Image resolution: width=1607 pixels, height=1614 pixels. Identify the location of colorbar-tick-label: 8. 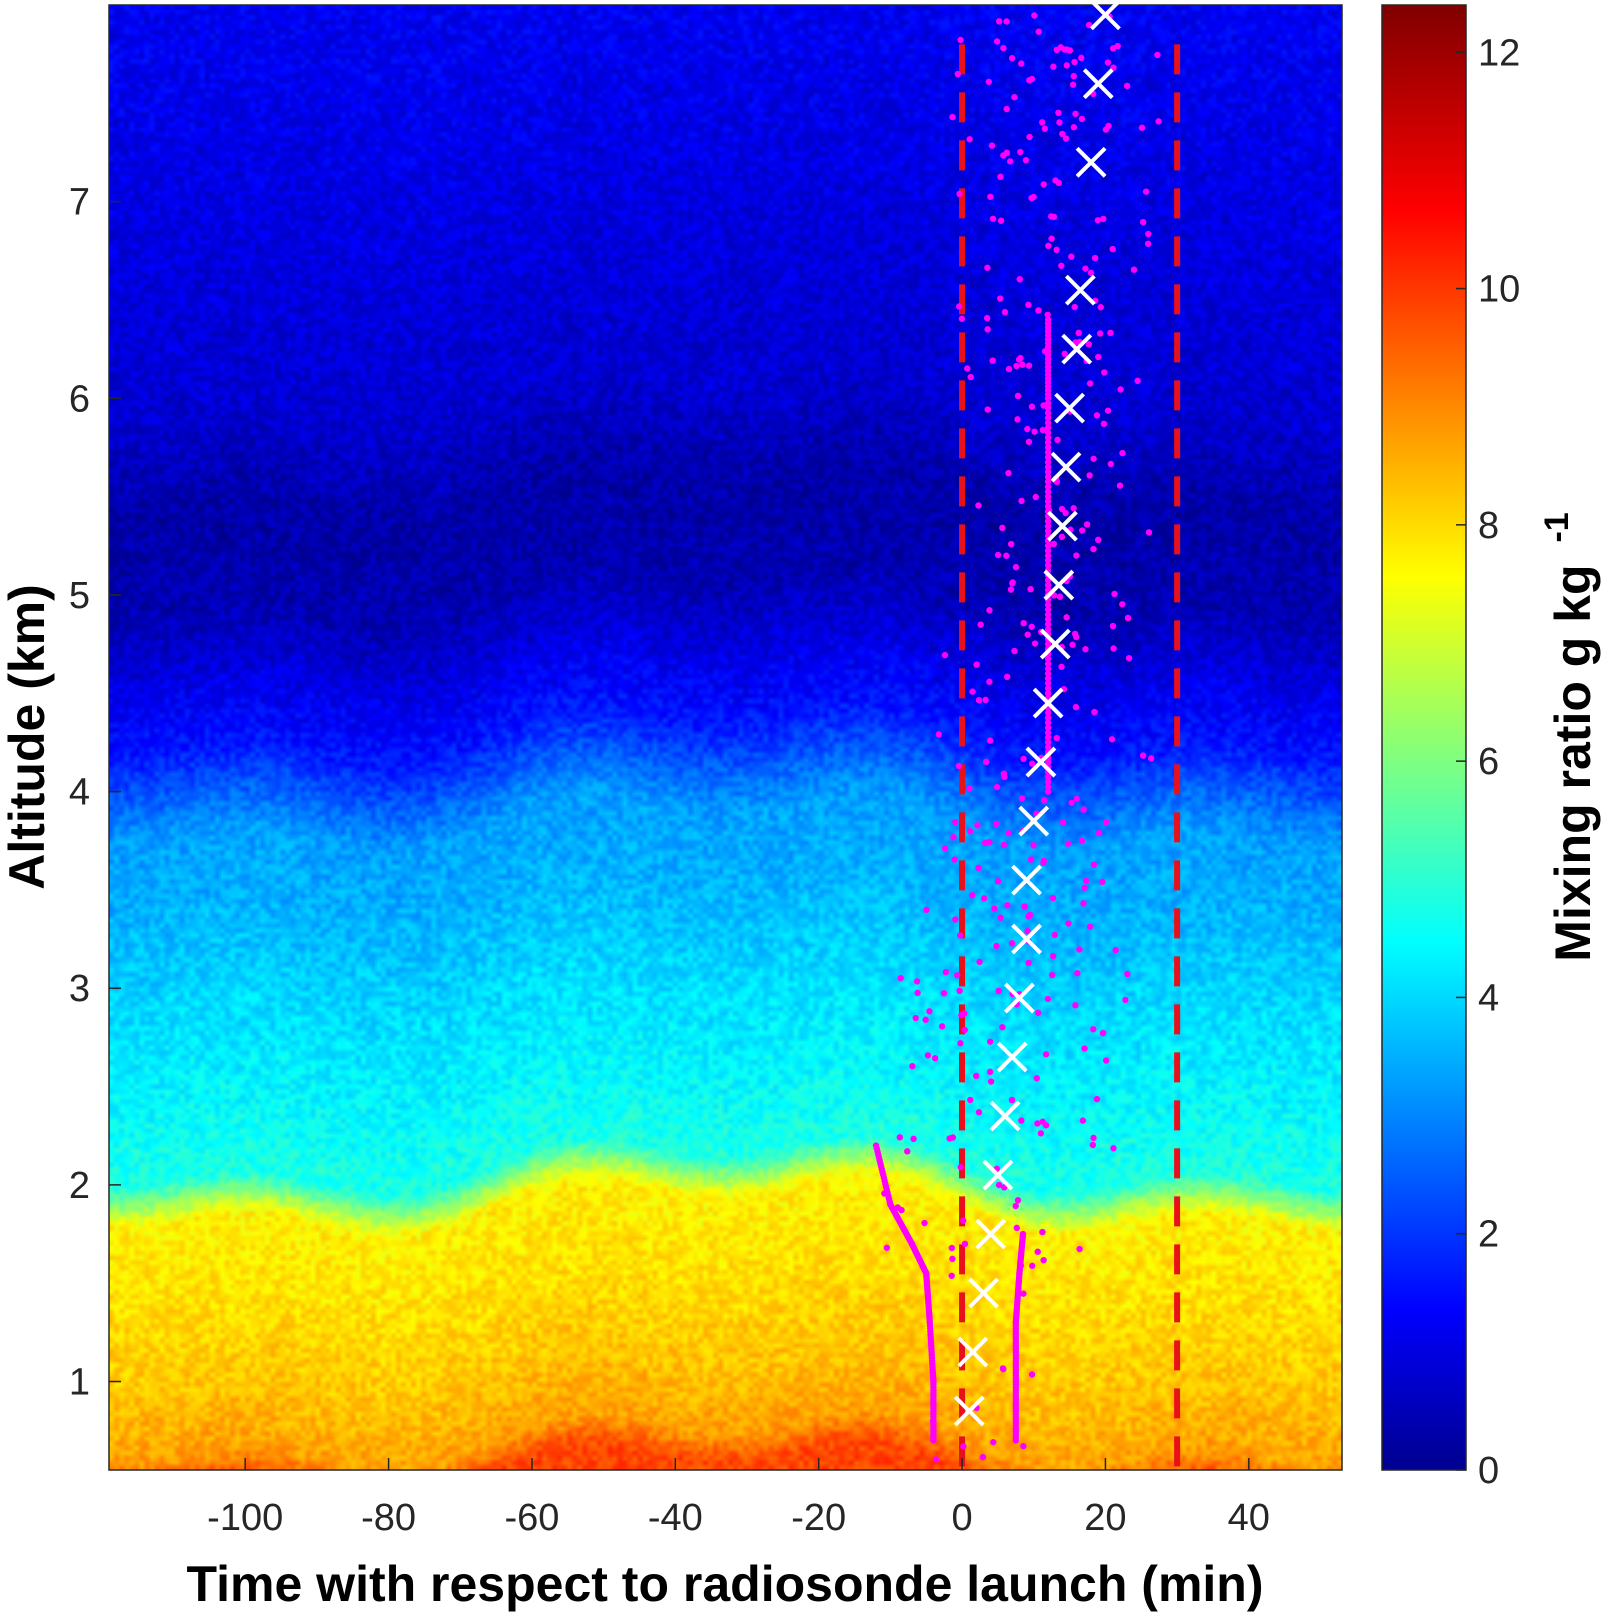
(1488, 526).